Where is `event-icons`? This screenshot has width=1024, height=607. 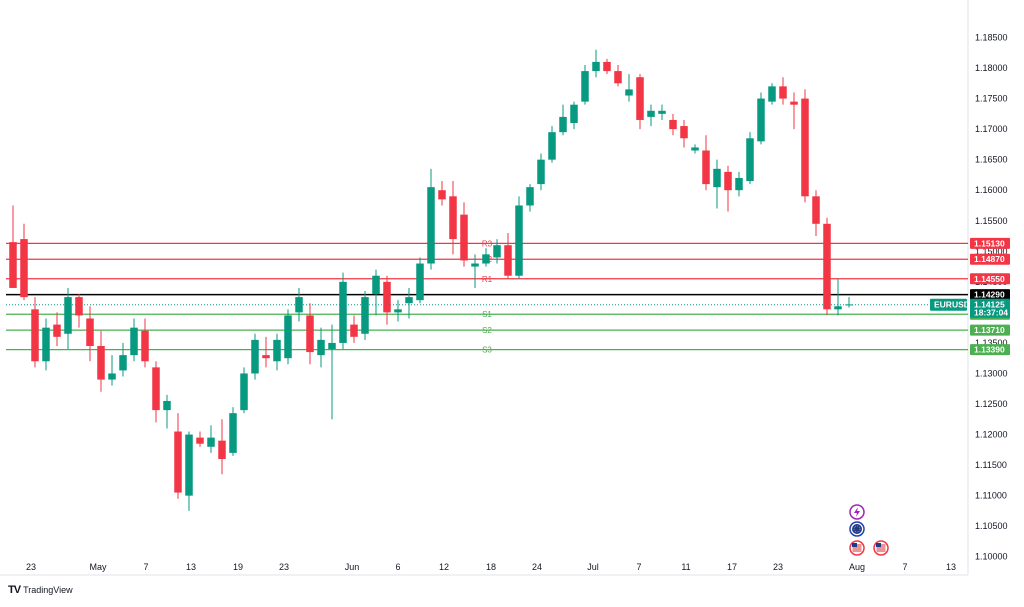 event-icons is located at coordinates (869, 530).